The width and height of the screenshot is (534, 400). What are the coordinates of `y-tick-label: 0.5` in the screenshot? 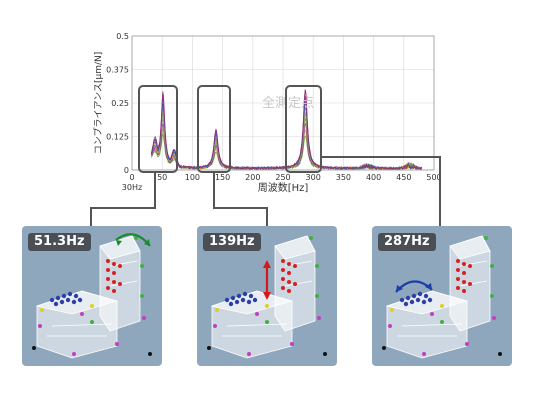 It's located at (122, 36).